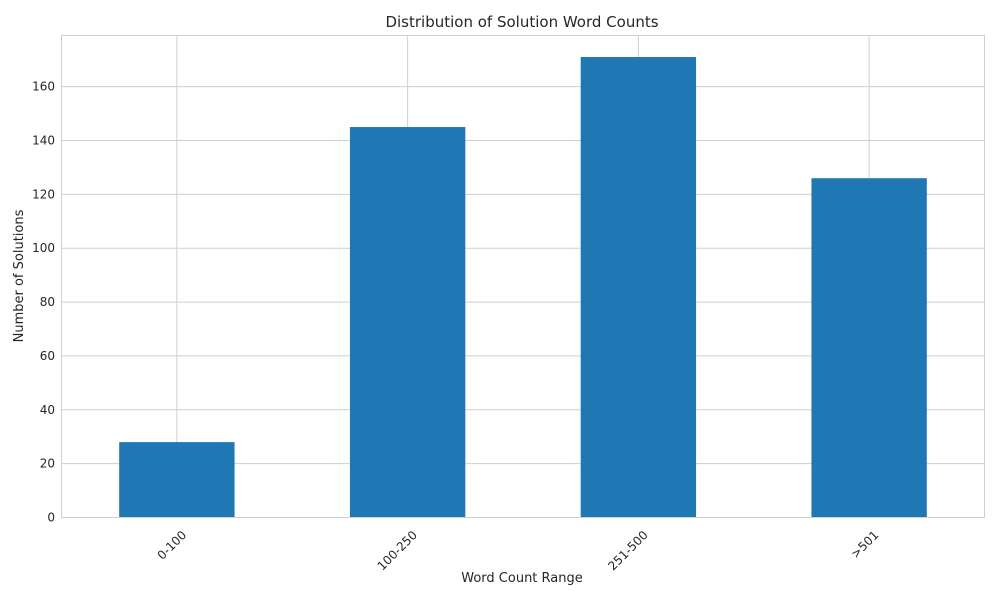  I want to click on y-tick-label: 100, so click(43, 248).